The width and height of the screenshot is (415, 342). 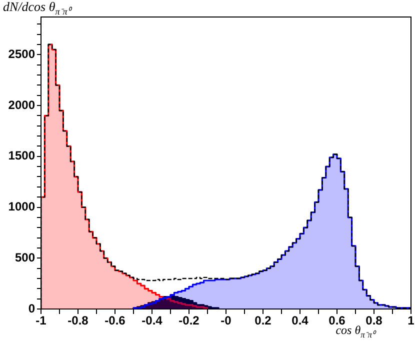 What do you see at coordinates (25, 257) in the screenshot?
I see `y-tick-label: 500` at bounding box center [25, 257].